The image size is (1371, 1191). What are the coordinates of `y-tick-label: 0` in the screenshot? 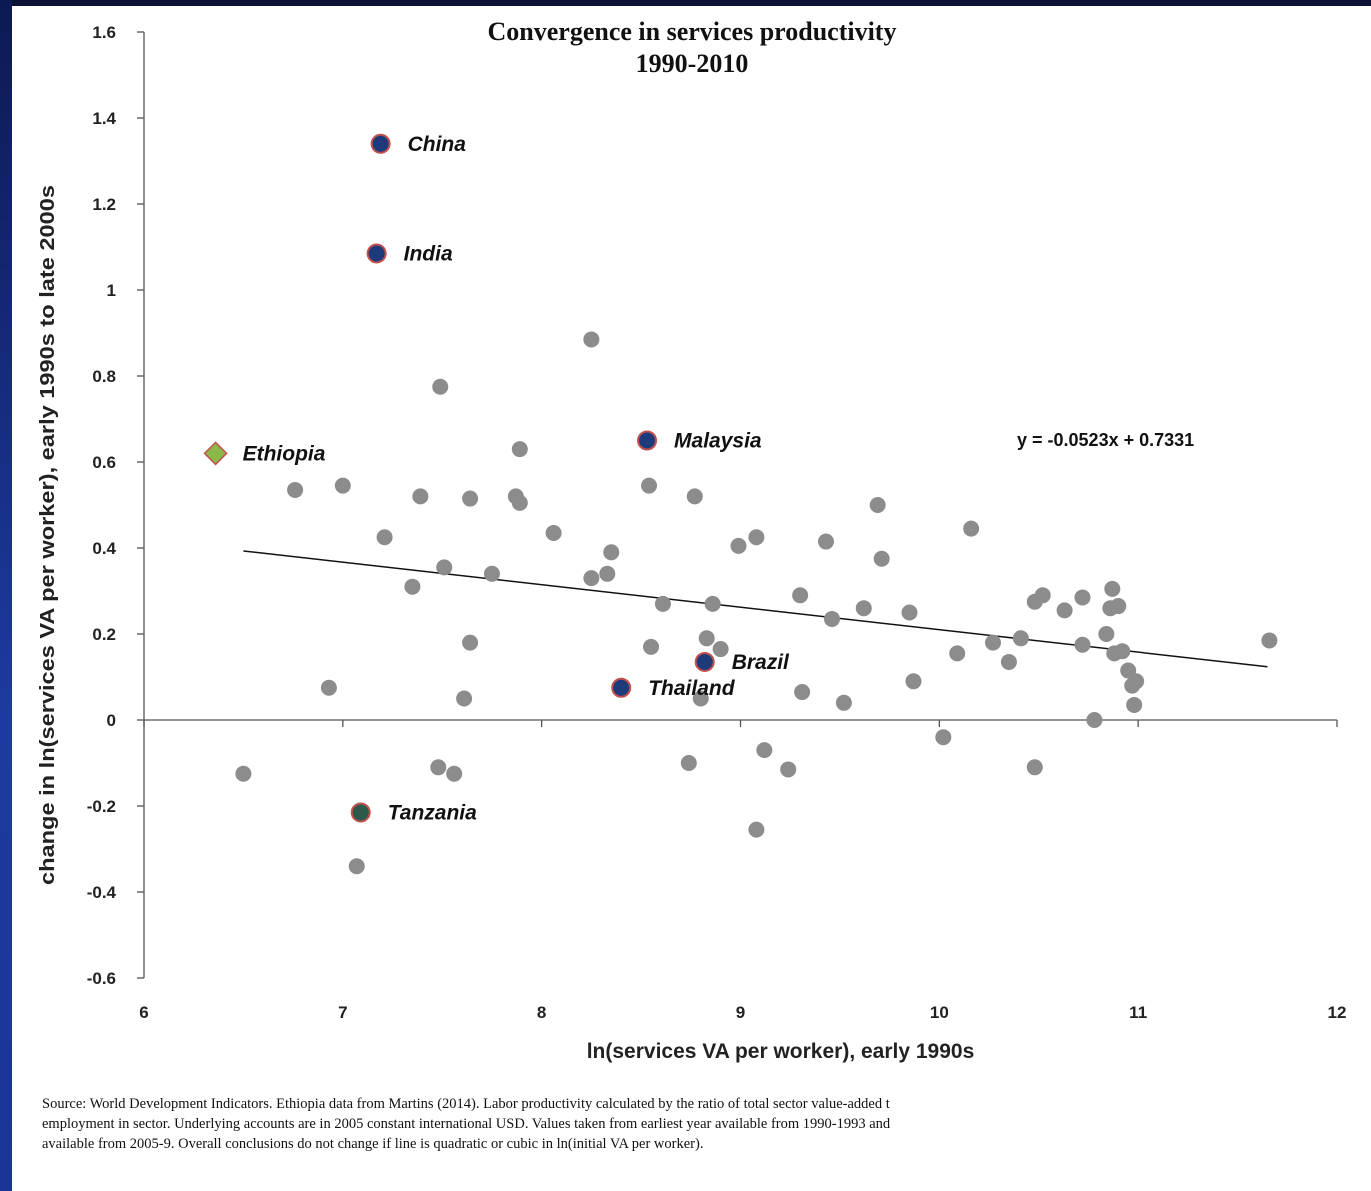 It's located at (111, 720).